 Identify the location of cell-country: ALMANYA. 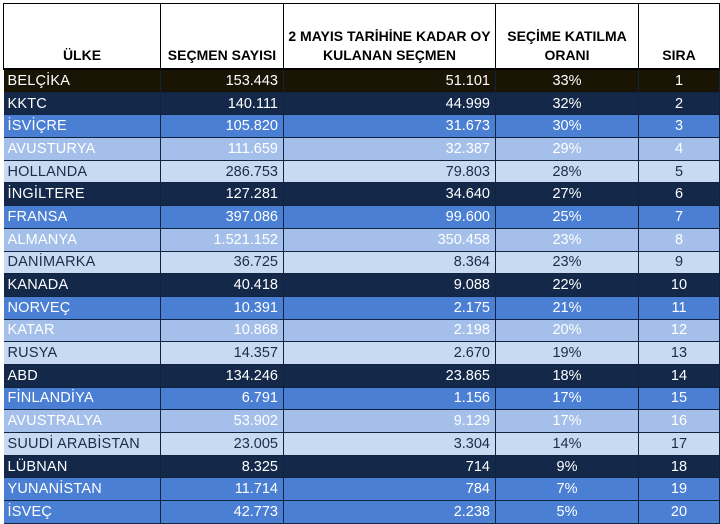
(82, 240).